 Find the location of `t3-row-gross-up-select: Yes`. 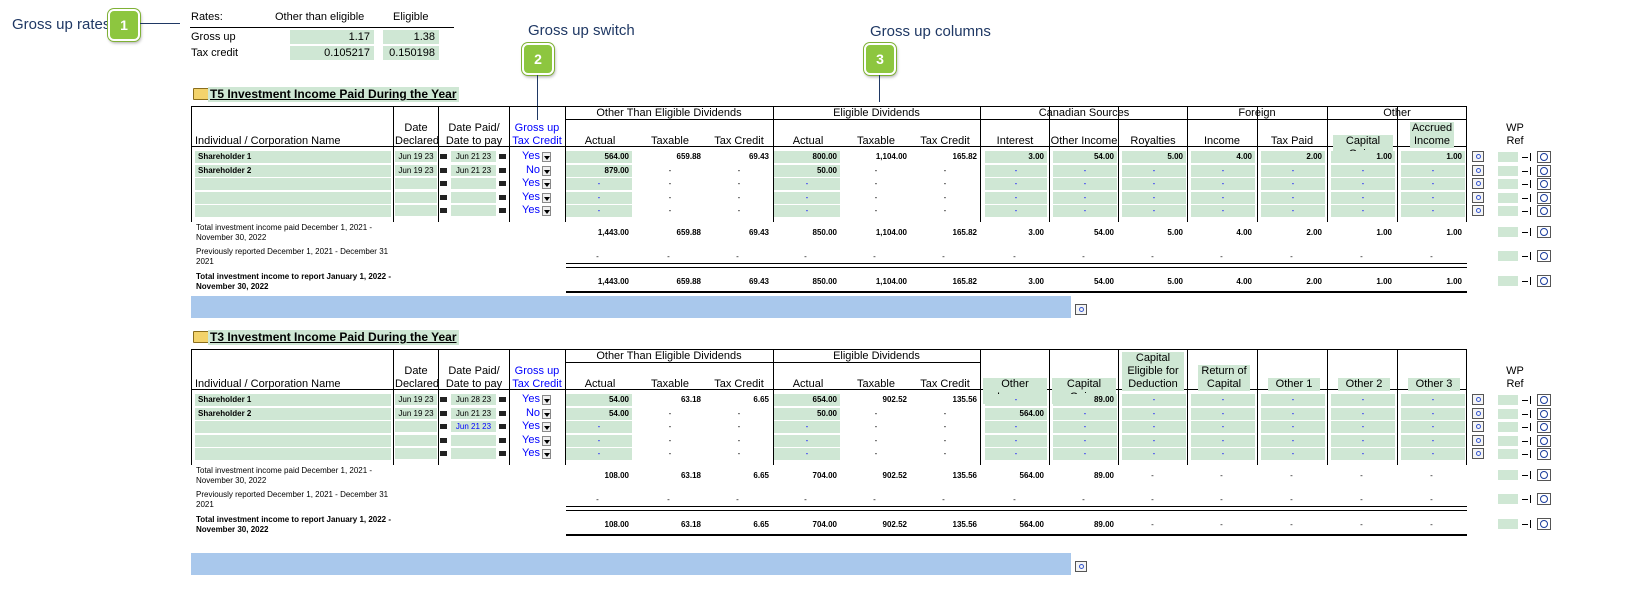

t3-row-gross-up-select: Yes is located at coordinates (531, 426).